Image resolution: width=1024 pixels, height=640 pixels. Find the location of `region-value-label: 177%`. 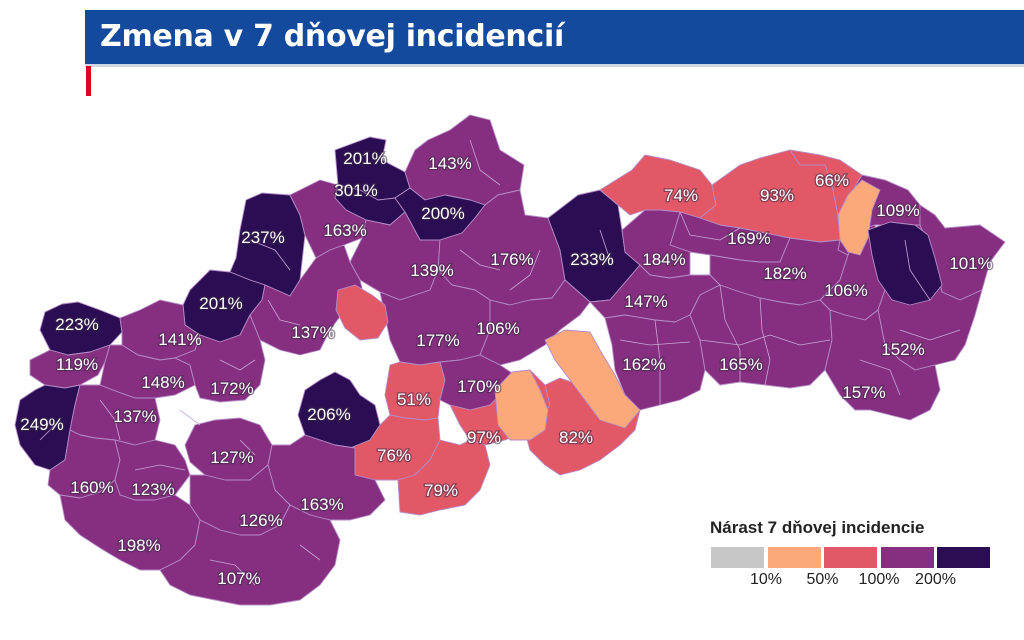

region-value-label: 177% is located at coordinates (437, 340).